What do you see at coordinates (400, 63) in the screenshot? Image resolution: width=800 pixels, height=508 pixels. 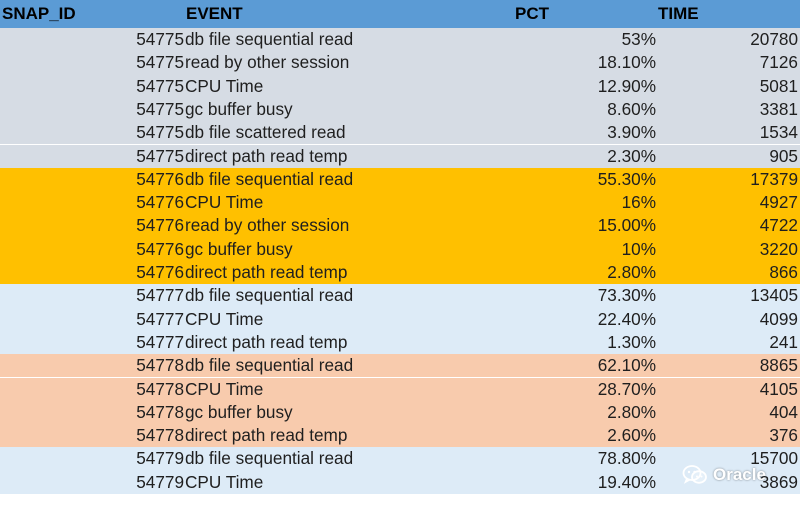 I see `table-row: 54775 read by other session 18.10% 7126` at bounding box center [400, 63].